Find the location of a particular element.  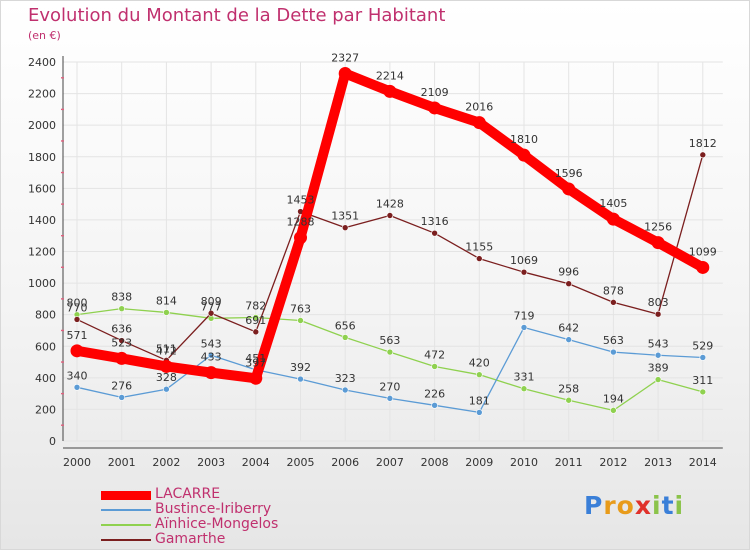

data-label-gamarthe: 636 is located at coordinates (121, 329).